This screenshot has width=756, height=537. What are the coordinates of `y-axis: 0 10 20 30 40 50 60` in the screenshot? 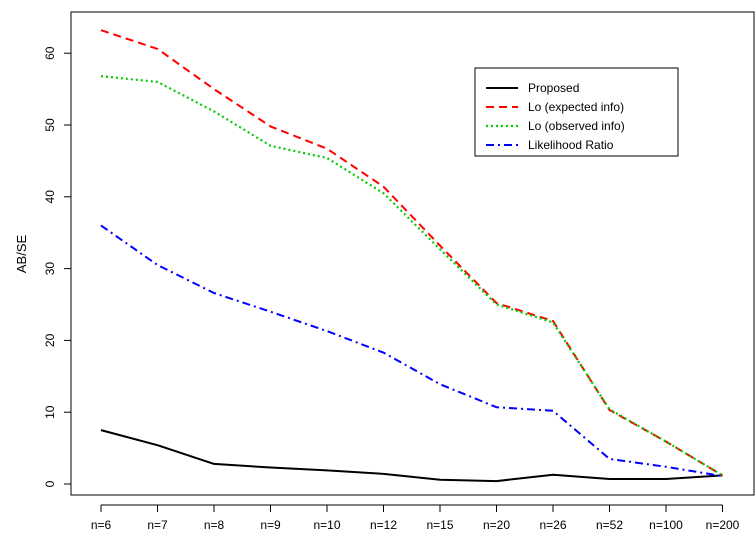 It's located at (57, 266).